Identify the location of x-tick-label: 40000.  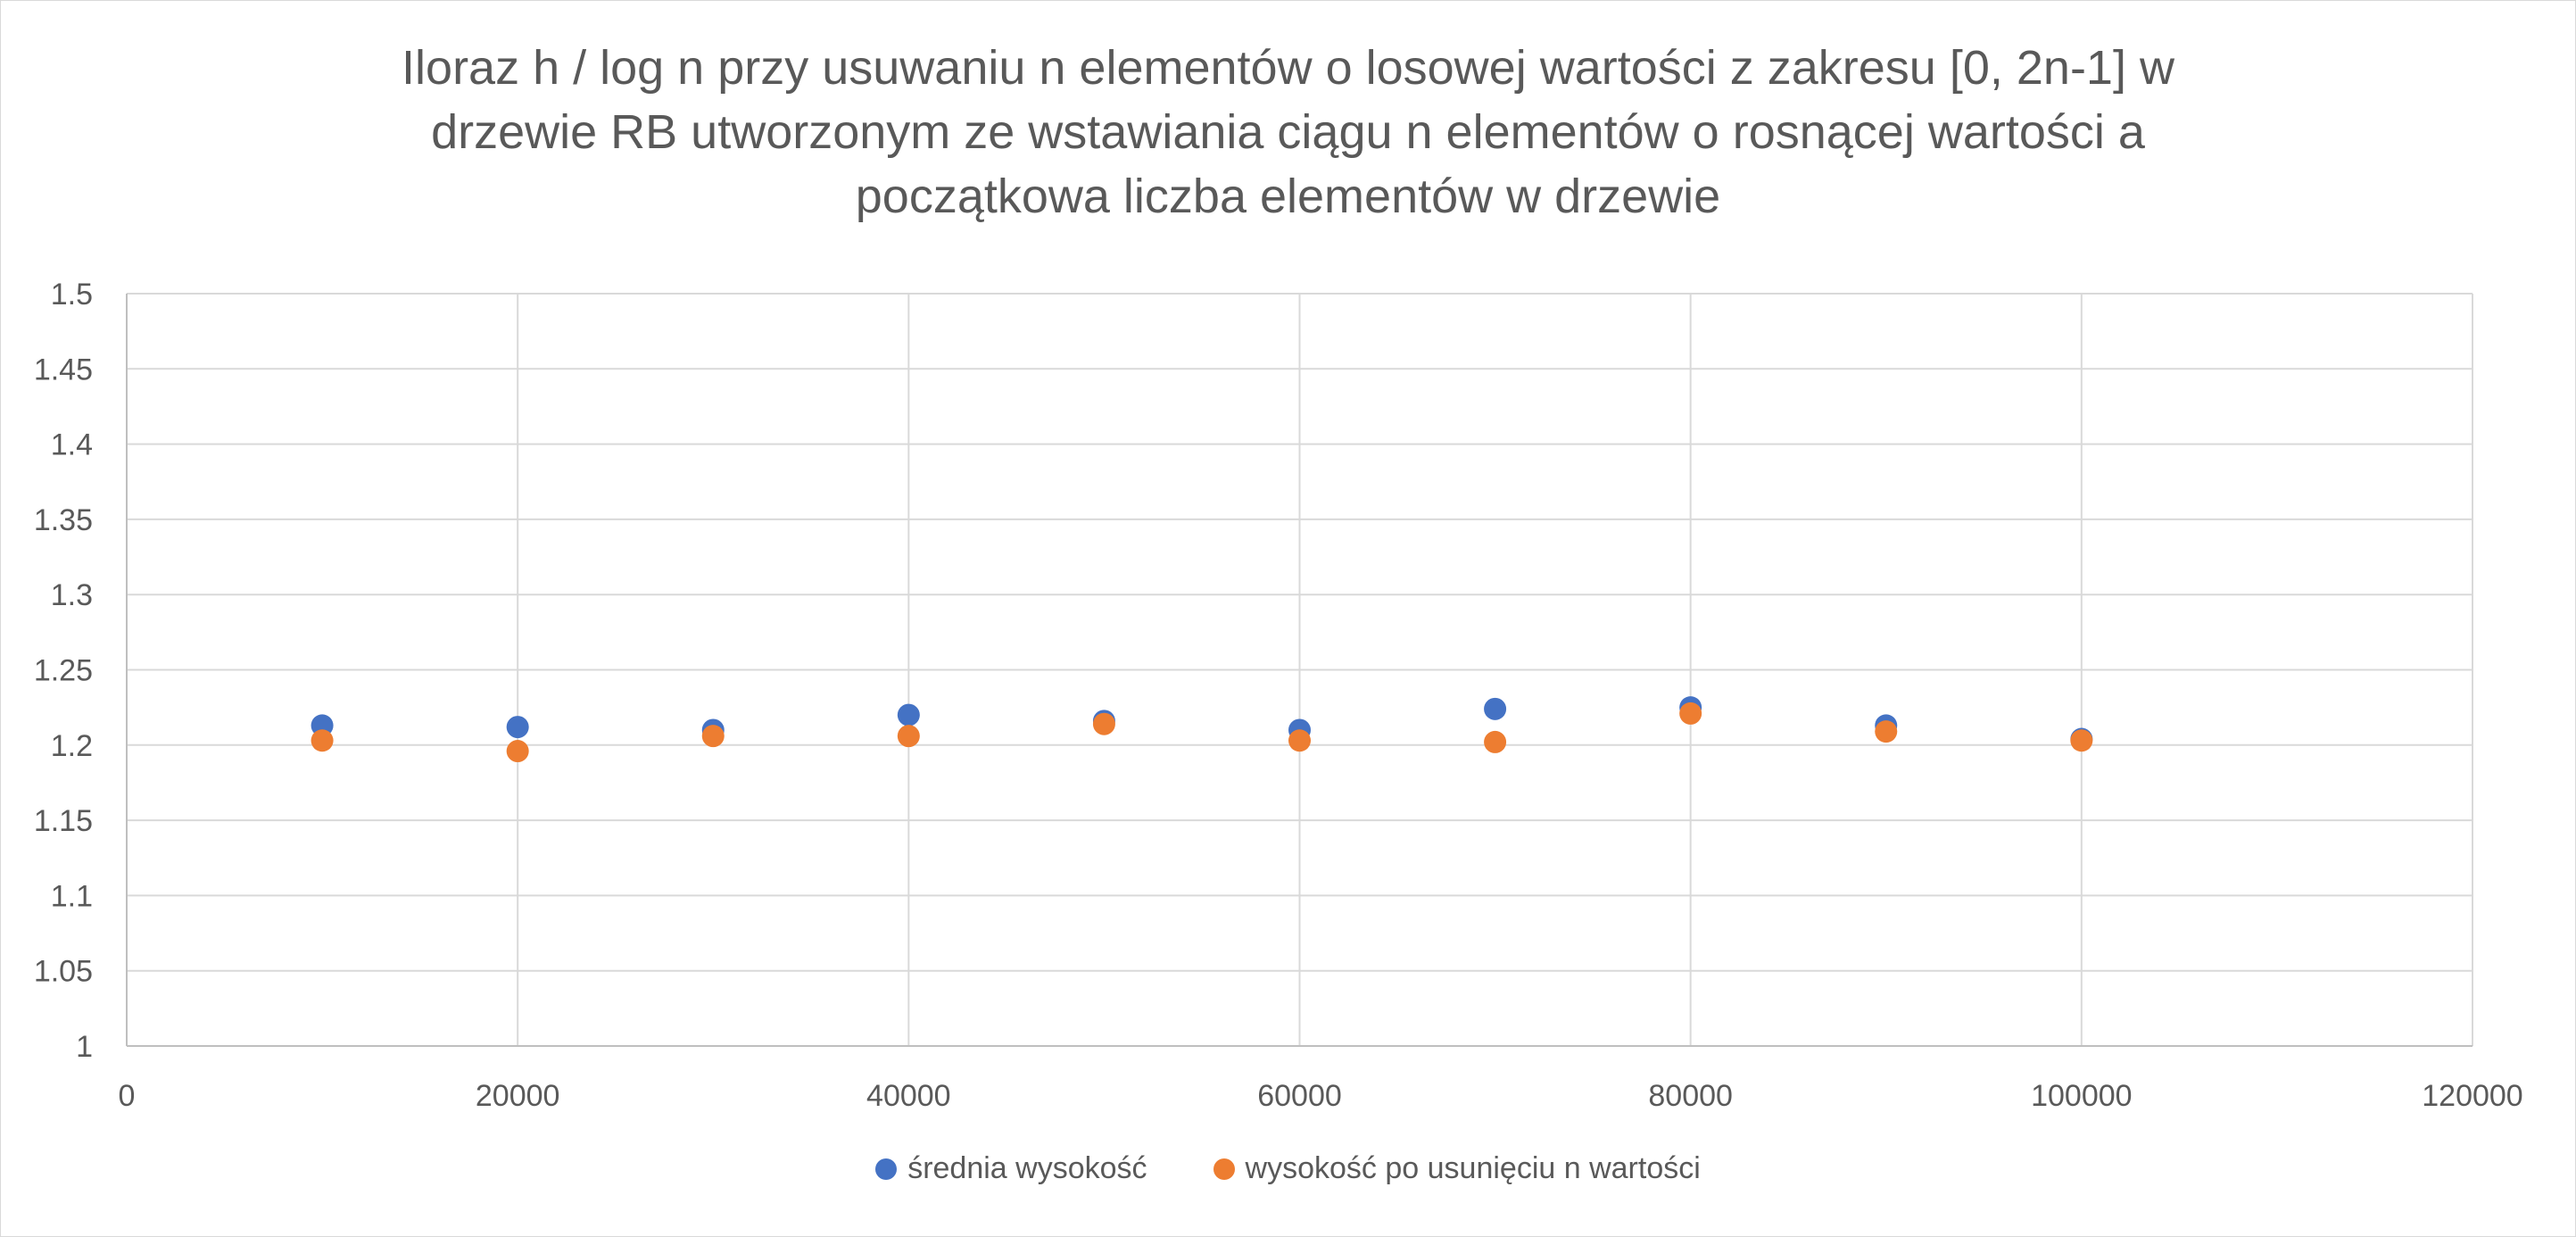
(908, 1096).